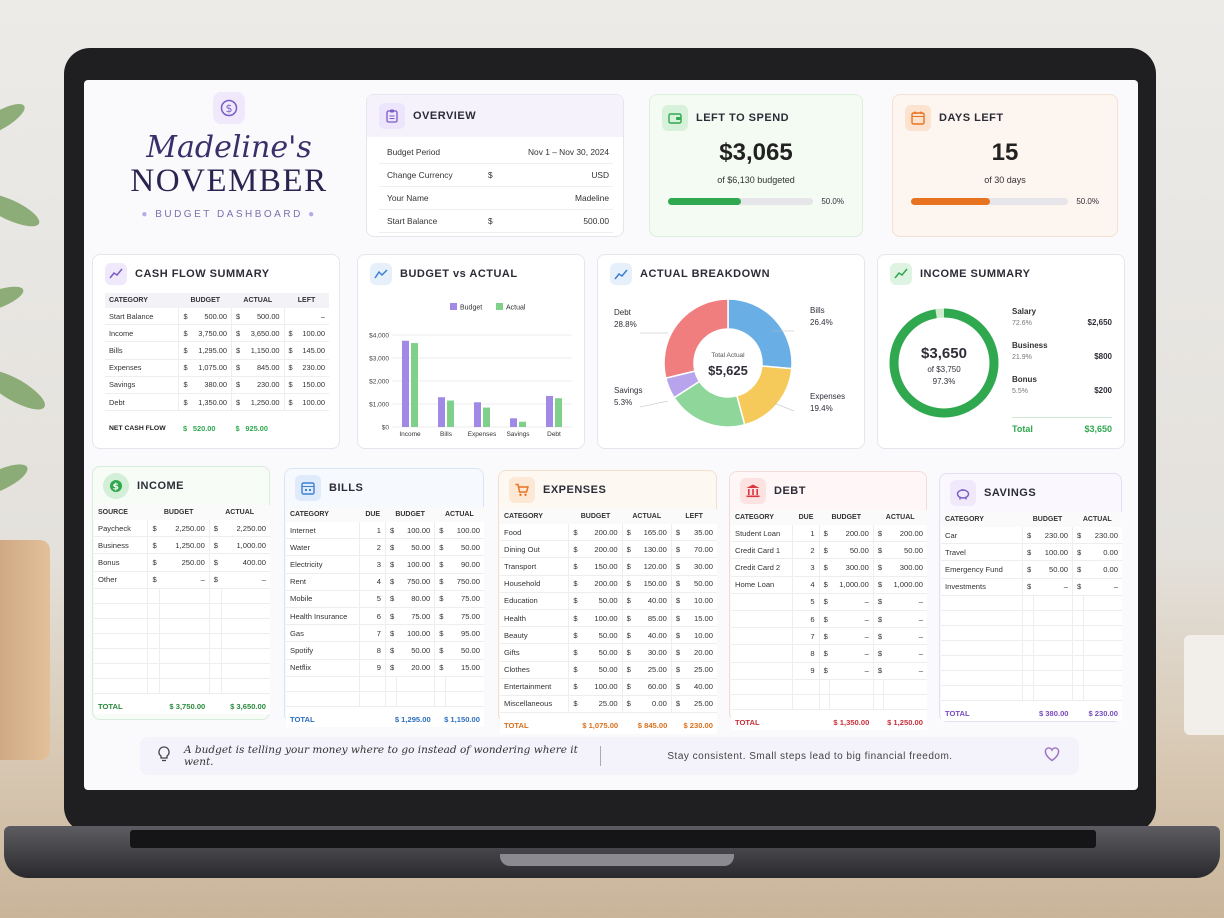  I want to click on cash-flow-title: CASH FLOW SUMMARY, so click(202, 274).